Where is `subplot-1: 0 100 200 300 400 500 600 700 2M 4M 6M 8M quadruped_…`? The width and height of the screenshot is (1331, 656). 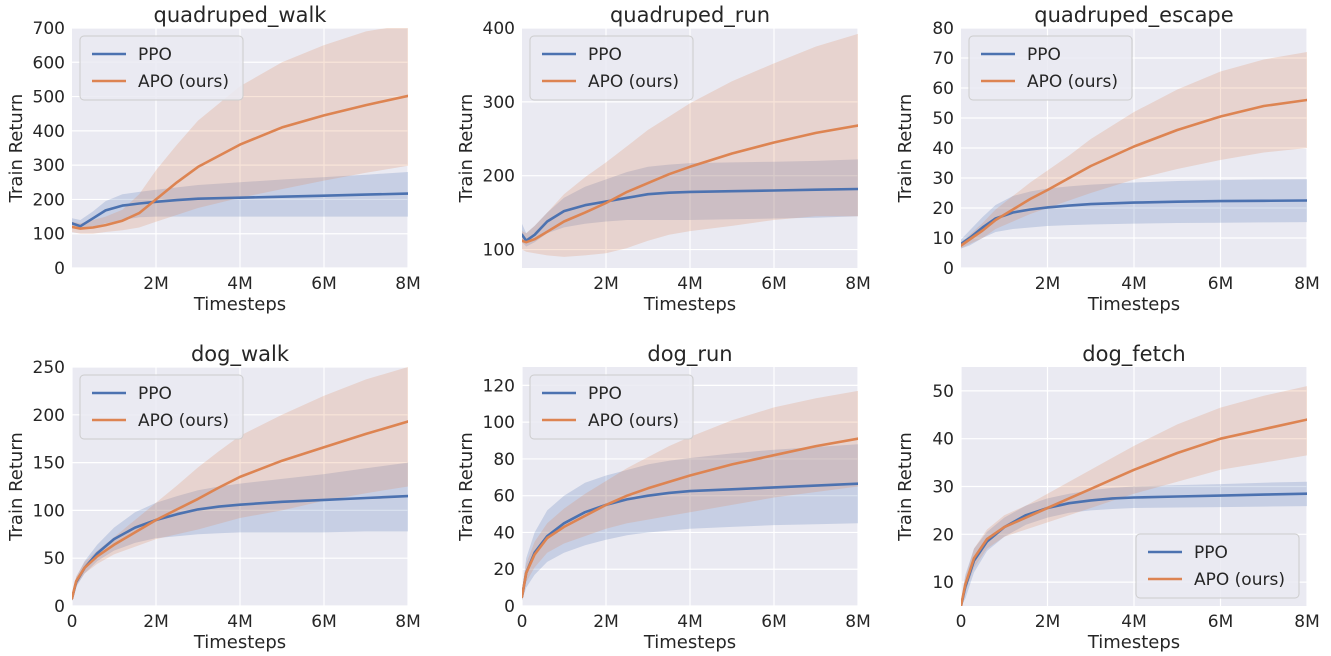
subplot-1: 0 100 200 300 400 500 600 700 2M 4M 6M 8M quadruped_… is located at coordinates (213, 159).